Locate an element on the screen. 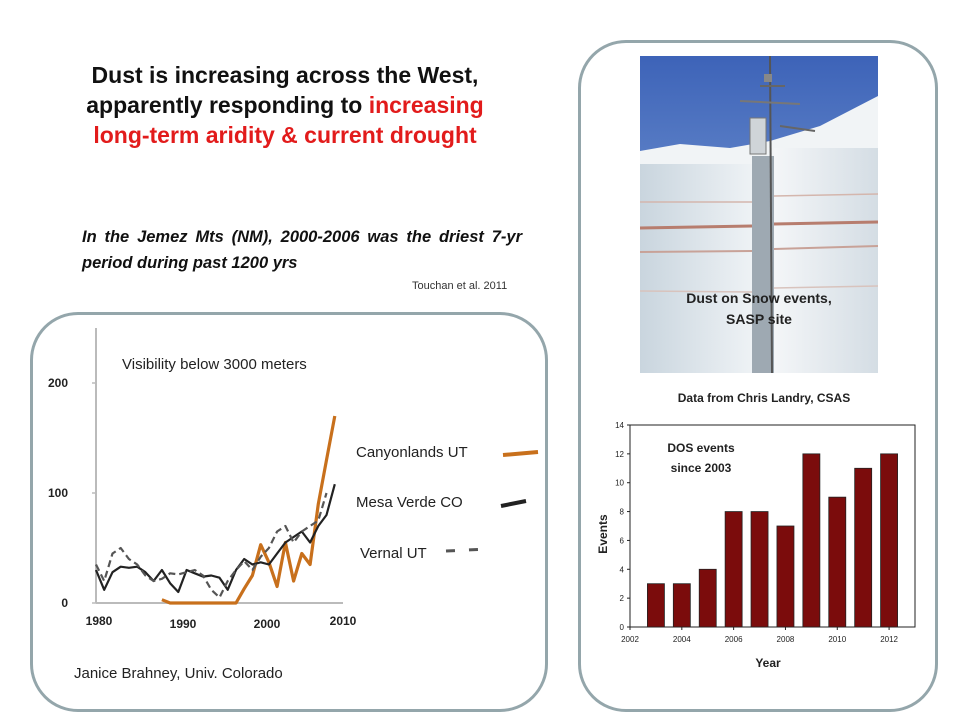 Image resolution: width=960 pixels, height=720 pixels. title-line-3: long-term aridity & current drought is located at coordinates (285, 135).